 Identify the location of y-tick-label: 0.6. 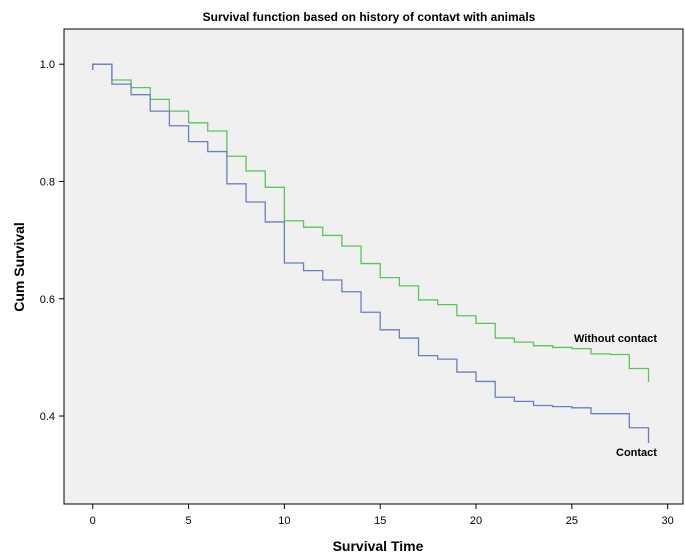
(47, 300).